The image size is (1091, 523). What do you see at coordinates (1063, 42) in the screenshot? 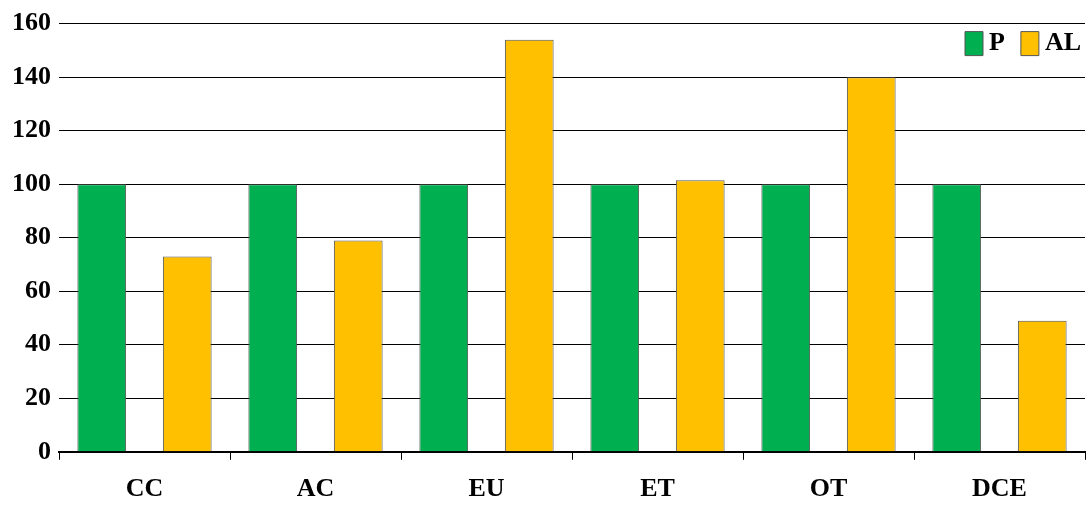
I see `legend-label: AL` at bounding box center [1063, 42].